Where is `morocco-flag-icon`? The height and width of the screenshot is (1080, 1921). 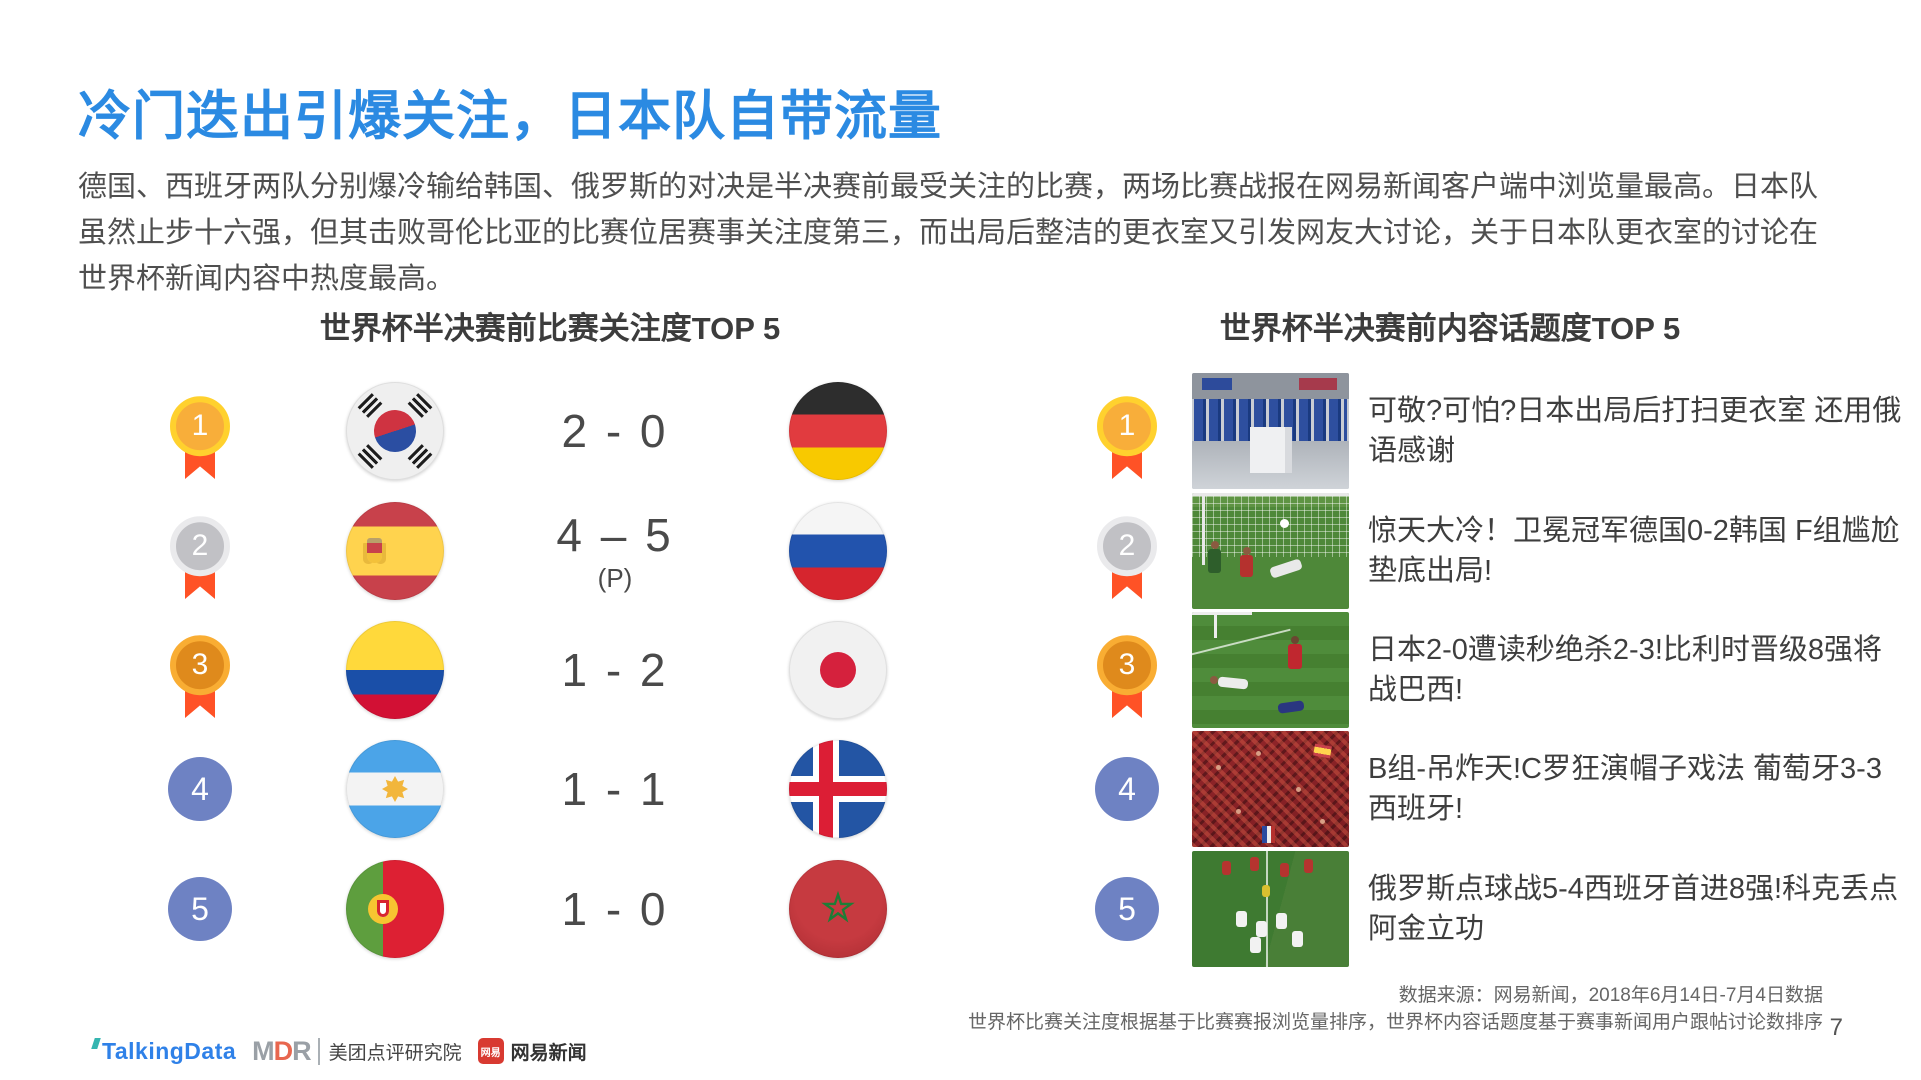
morocco-flag-icon is located at coordinates (838, 909).